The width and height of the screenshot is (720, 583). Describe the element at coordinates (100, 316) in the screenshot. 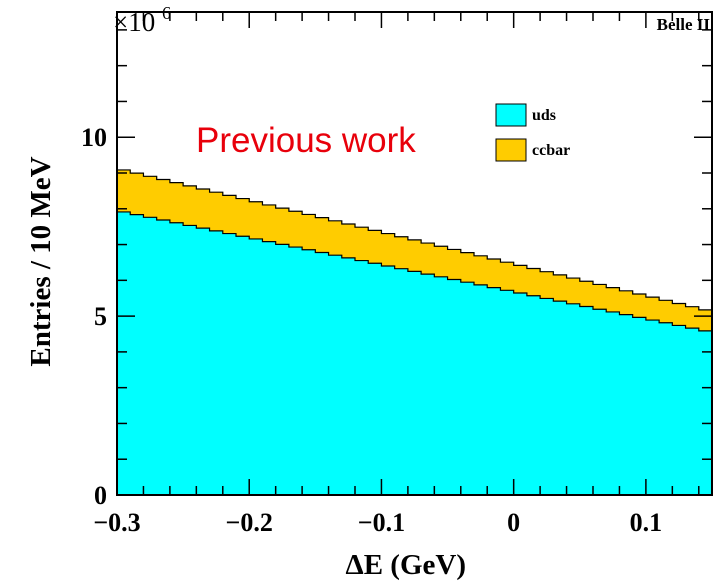

I see `y-tick-label: 5` at that location.